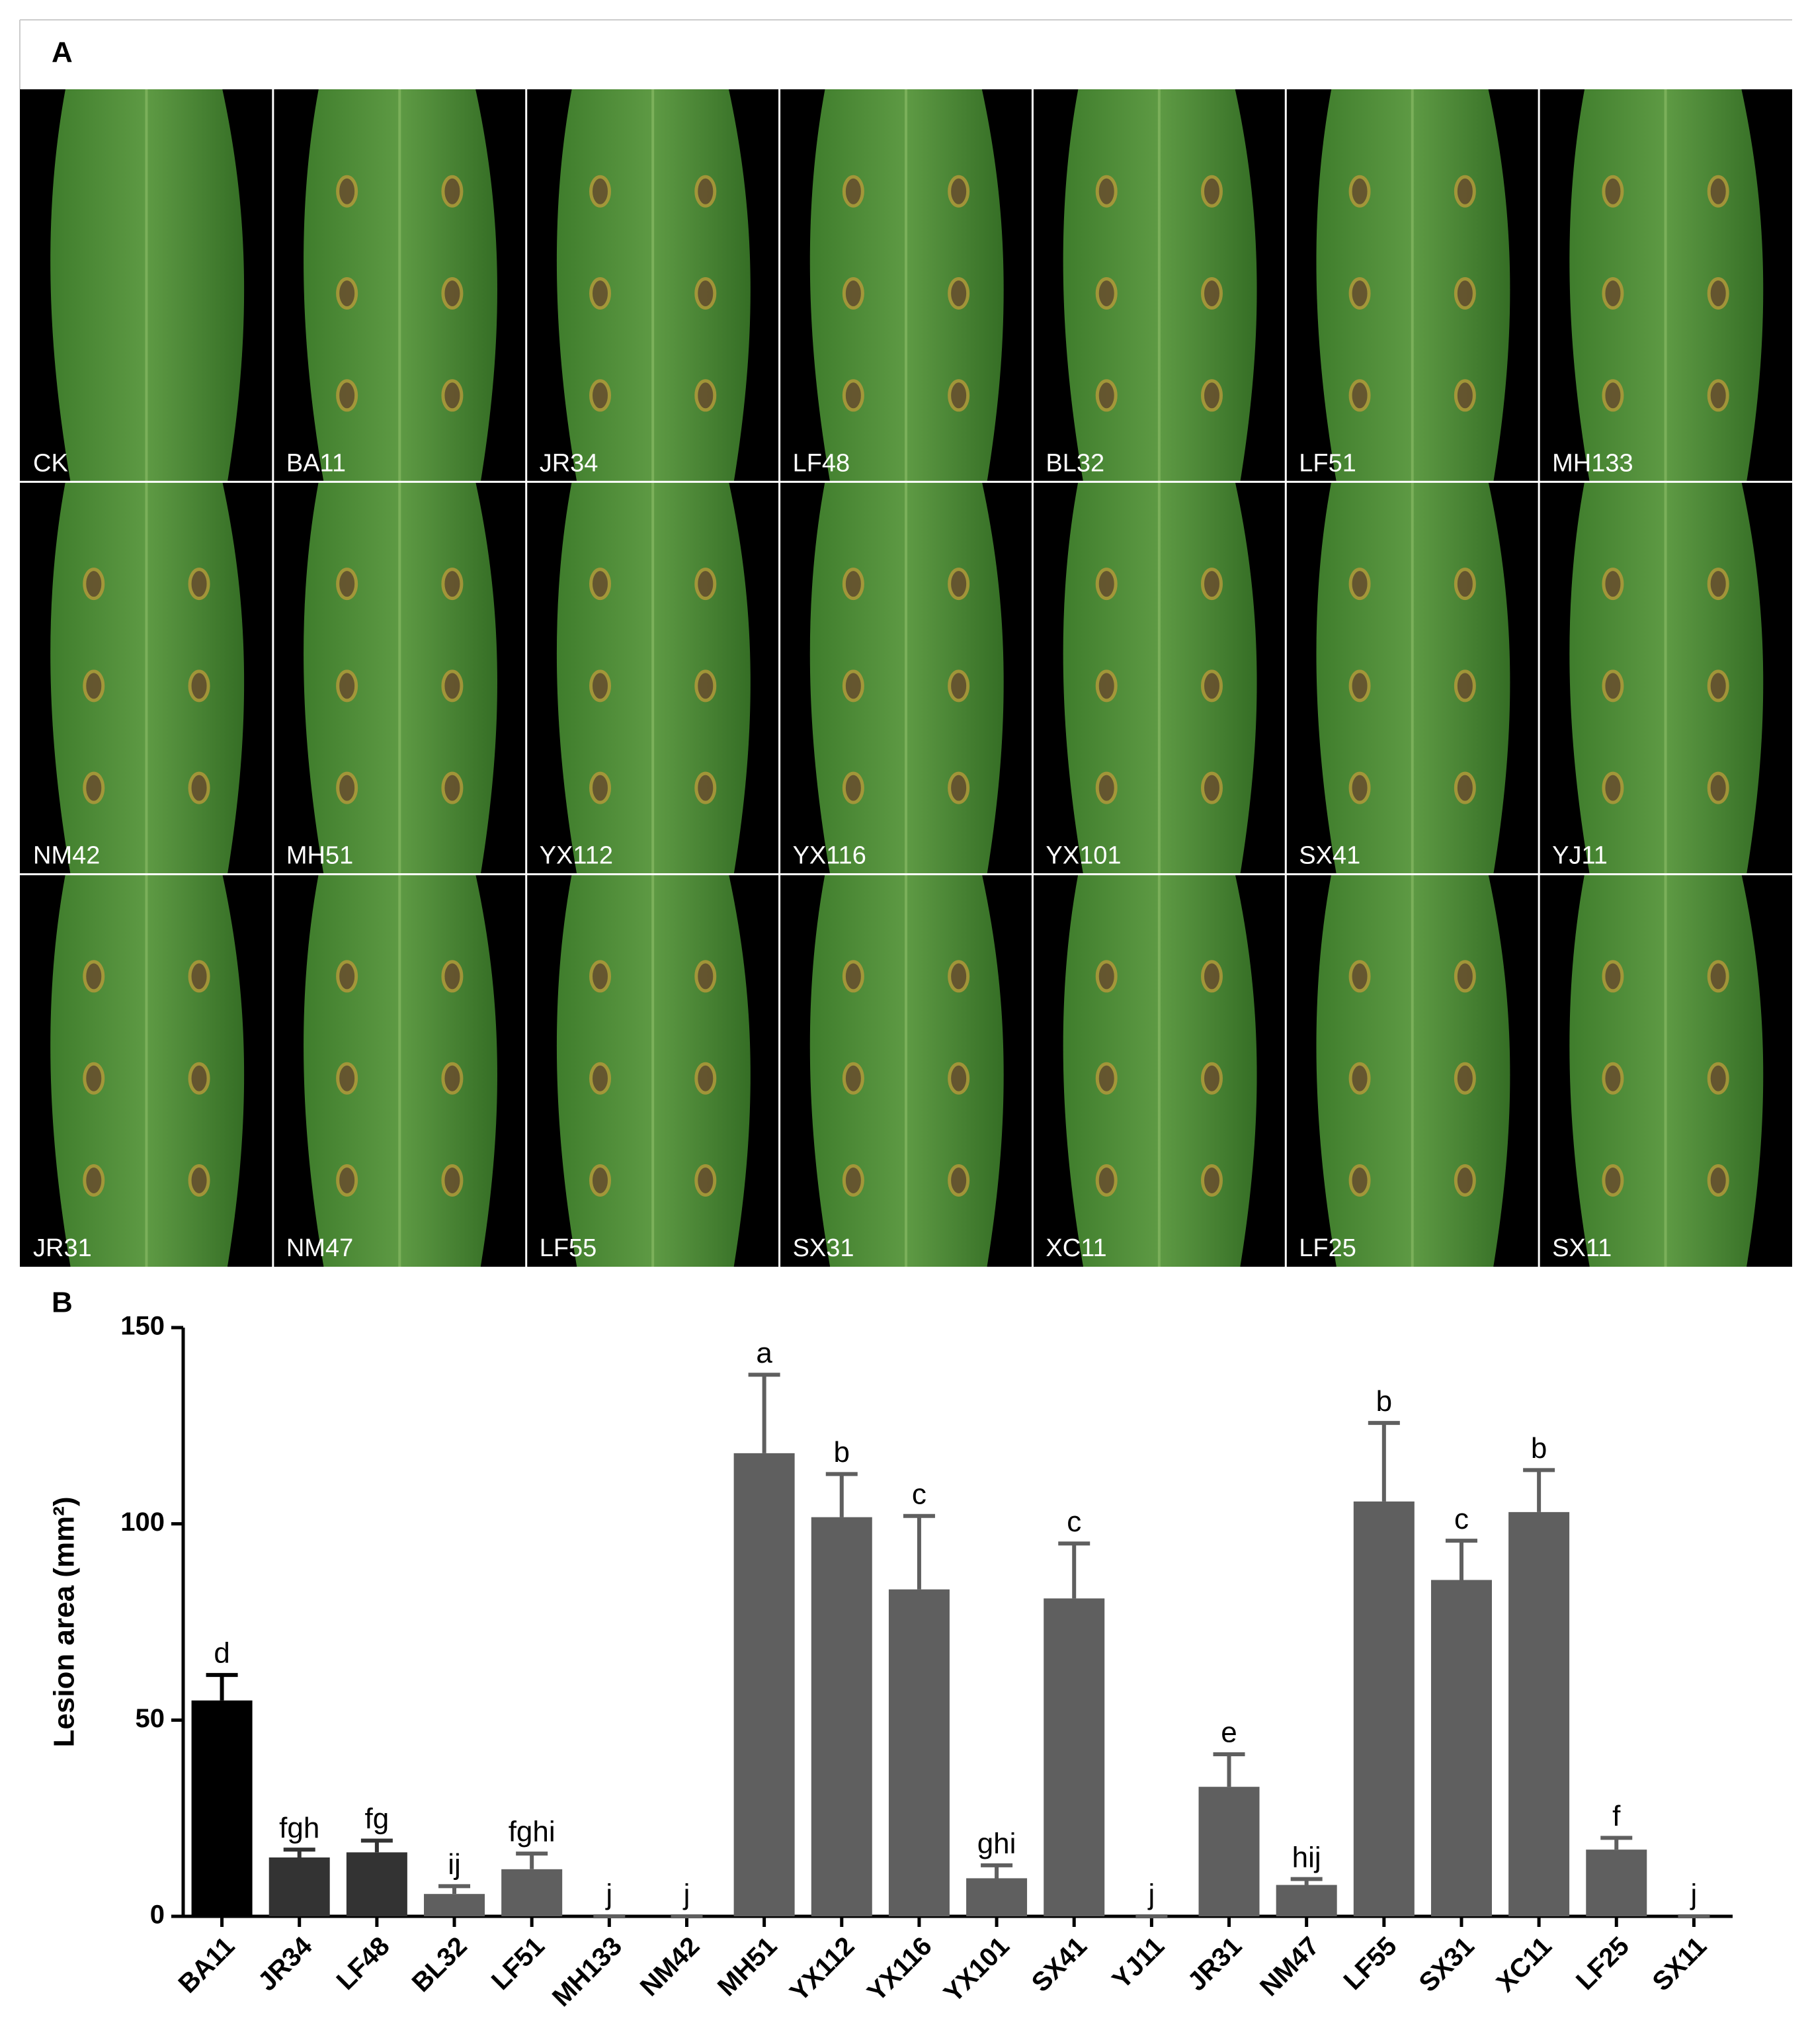 The height and width of the screenshot is (2044, 1810). Describe the element at coordinates (319, 856) in the screenshot. I see `sample-label: MH51` at that location.